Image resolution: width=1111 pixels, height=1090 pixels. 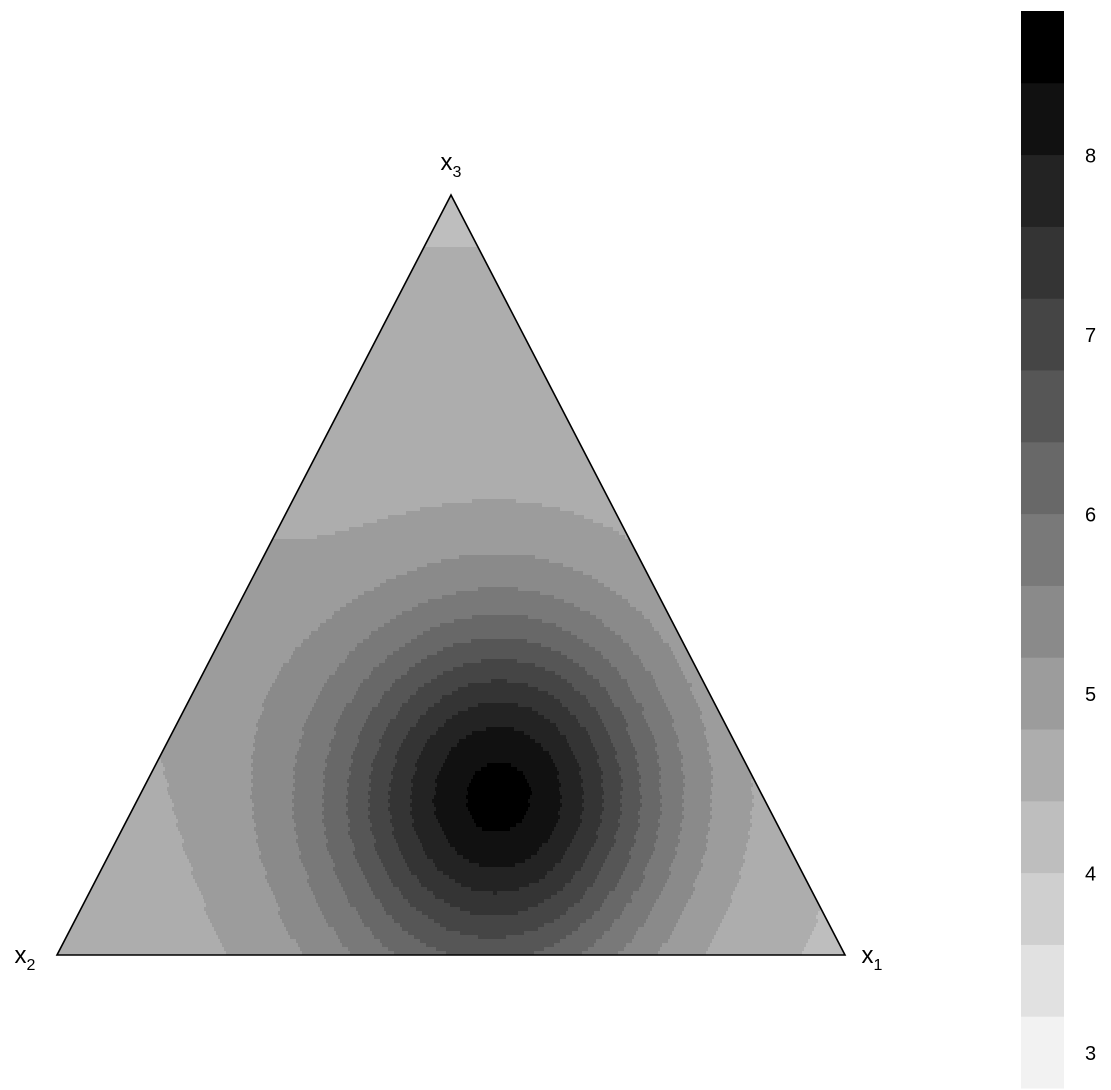 What do you see at coordinates (1090, 1054) in the screenshot?
I see `colorbar-tick-label: 3` at bounding box center [1090, 1054].